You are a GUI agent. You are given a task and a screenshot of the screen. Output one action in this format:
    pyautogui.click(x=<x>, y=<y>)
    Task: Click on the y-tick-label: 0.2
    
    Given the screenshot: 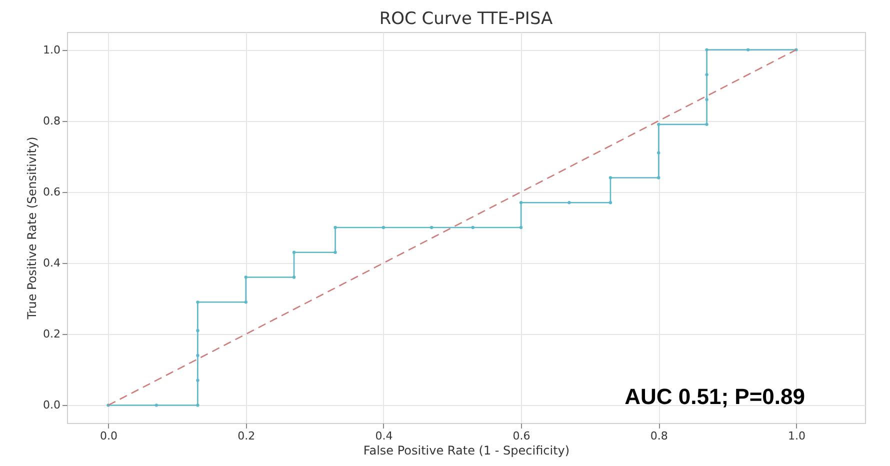 What is the action you would take?
    pyautogui.click(x=51, y=334)
    